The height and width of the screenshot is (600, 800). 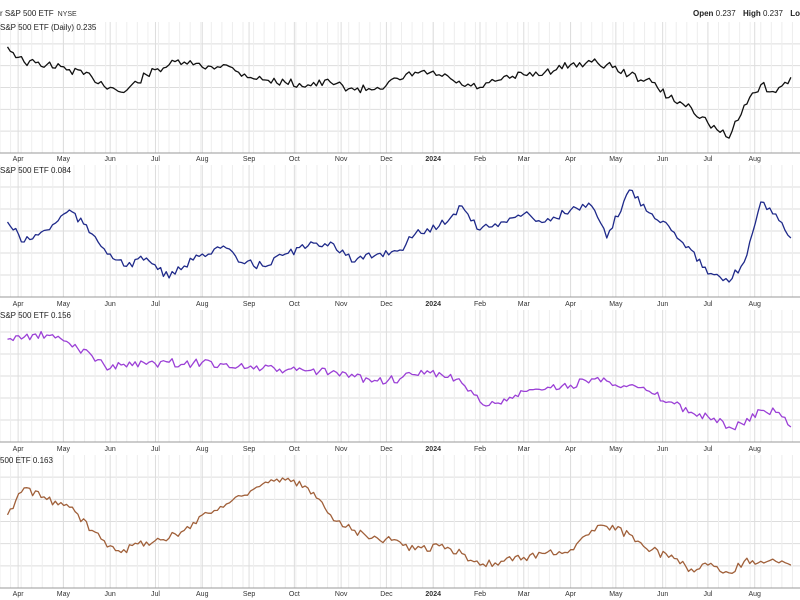 What do you see at coordinates (36, 170) in the screenshot?
I see `panel-title: S&P 500 ETF 0.084` at bounding box center [36, 170].